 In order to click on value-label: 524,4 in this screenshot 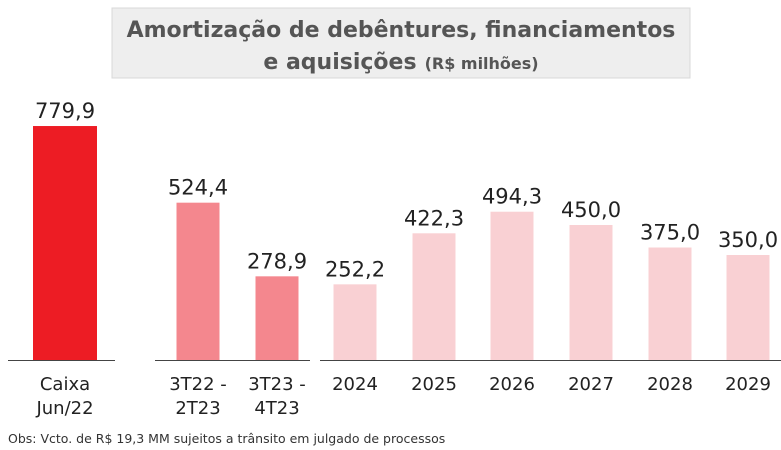, I will do `click(198, 188)`.